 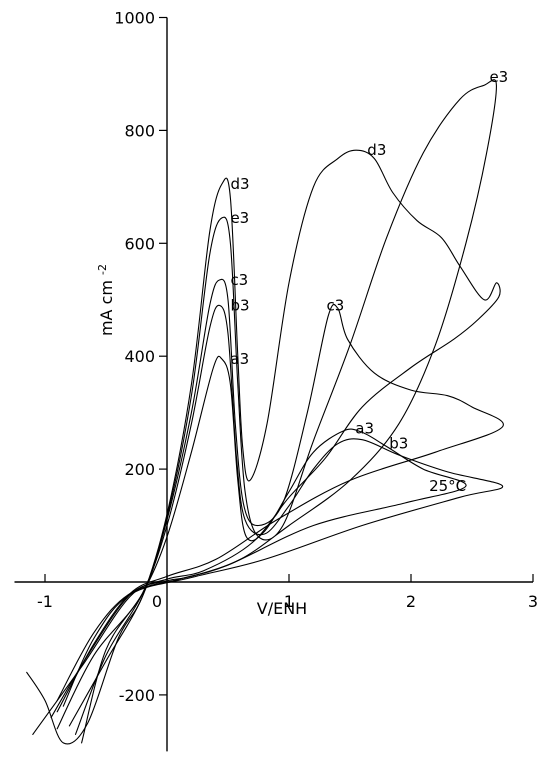 What do you see at coordinates (45, 601) in the screenshot?
I see `x-tick-label: -1` at bounding box center [45, 601].